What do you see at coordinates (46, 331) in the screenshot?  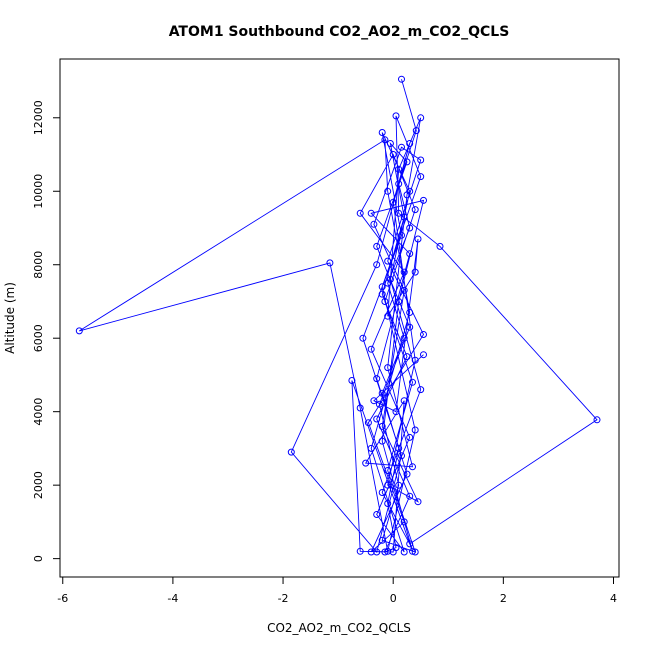 I see `y-axis: 0 2000 4000 6000 8000 10000 12000` at bounding box center [46, 331].